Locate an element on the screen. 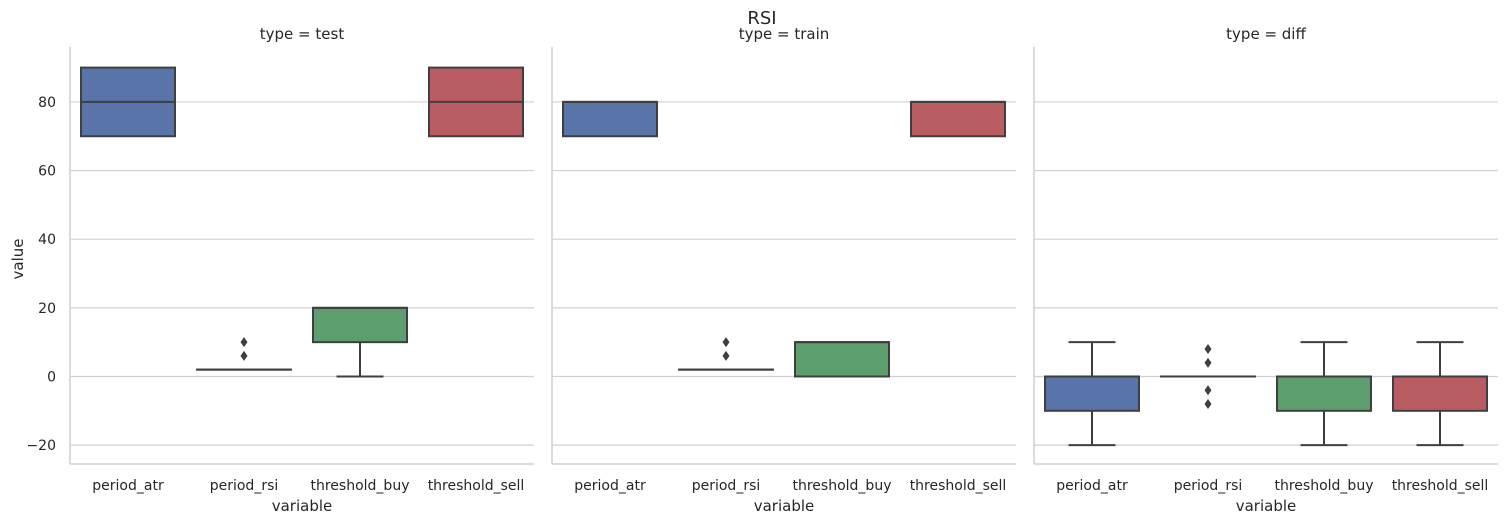 The image size is (1504, 526). panel-title: type = test is located at coordinates (302, 34).